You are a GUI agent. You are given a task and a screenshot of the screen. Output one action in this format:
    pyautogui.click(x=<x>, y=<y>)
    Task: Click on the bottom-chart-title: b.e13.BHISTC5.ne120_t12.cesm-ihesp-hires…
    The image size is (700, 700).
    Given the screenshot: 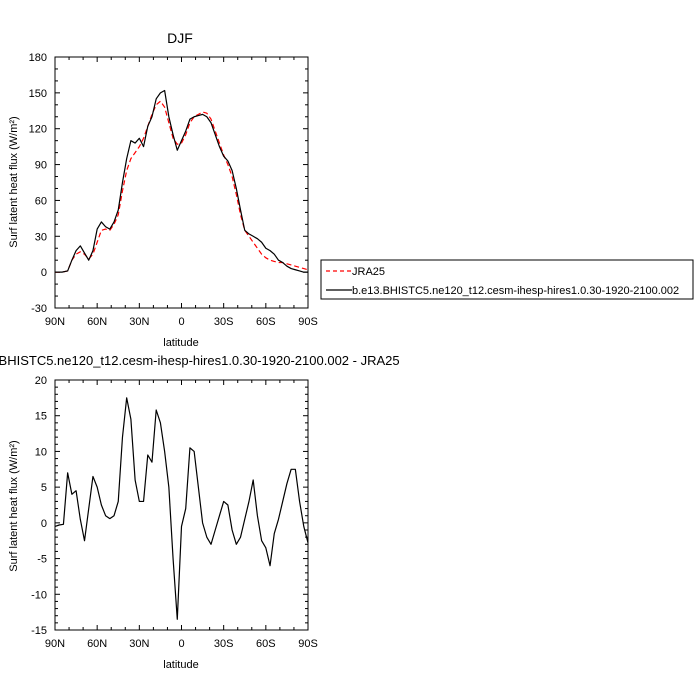 What is the action you would take?
    pyautogui.click(x=200, y=360)
    